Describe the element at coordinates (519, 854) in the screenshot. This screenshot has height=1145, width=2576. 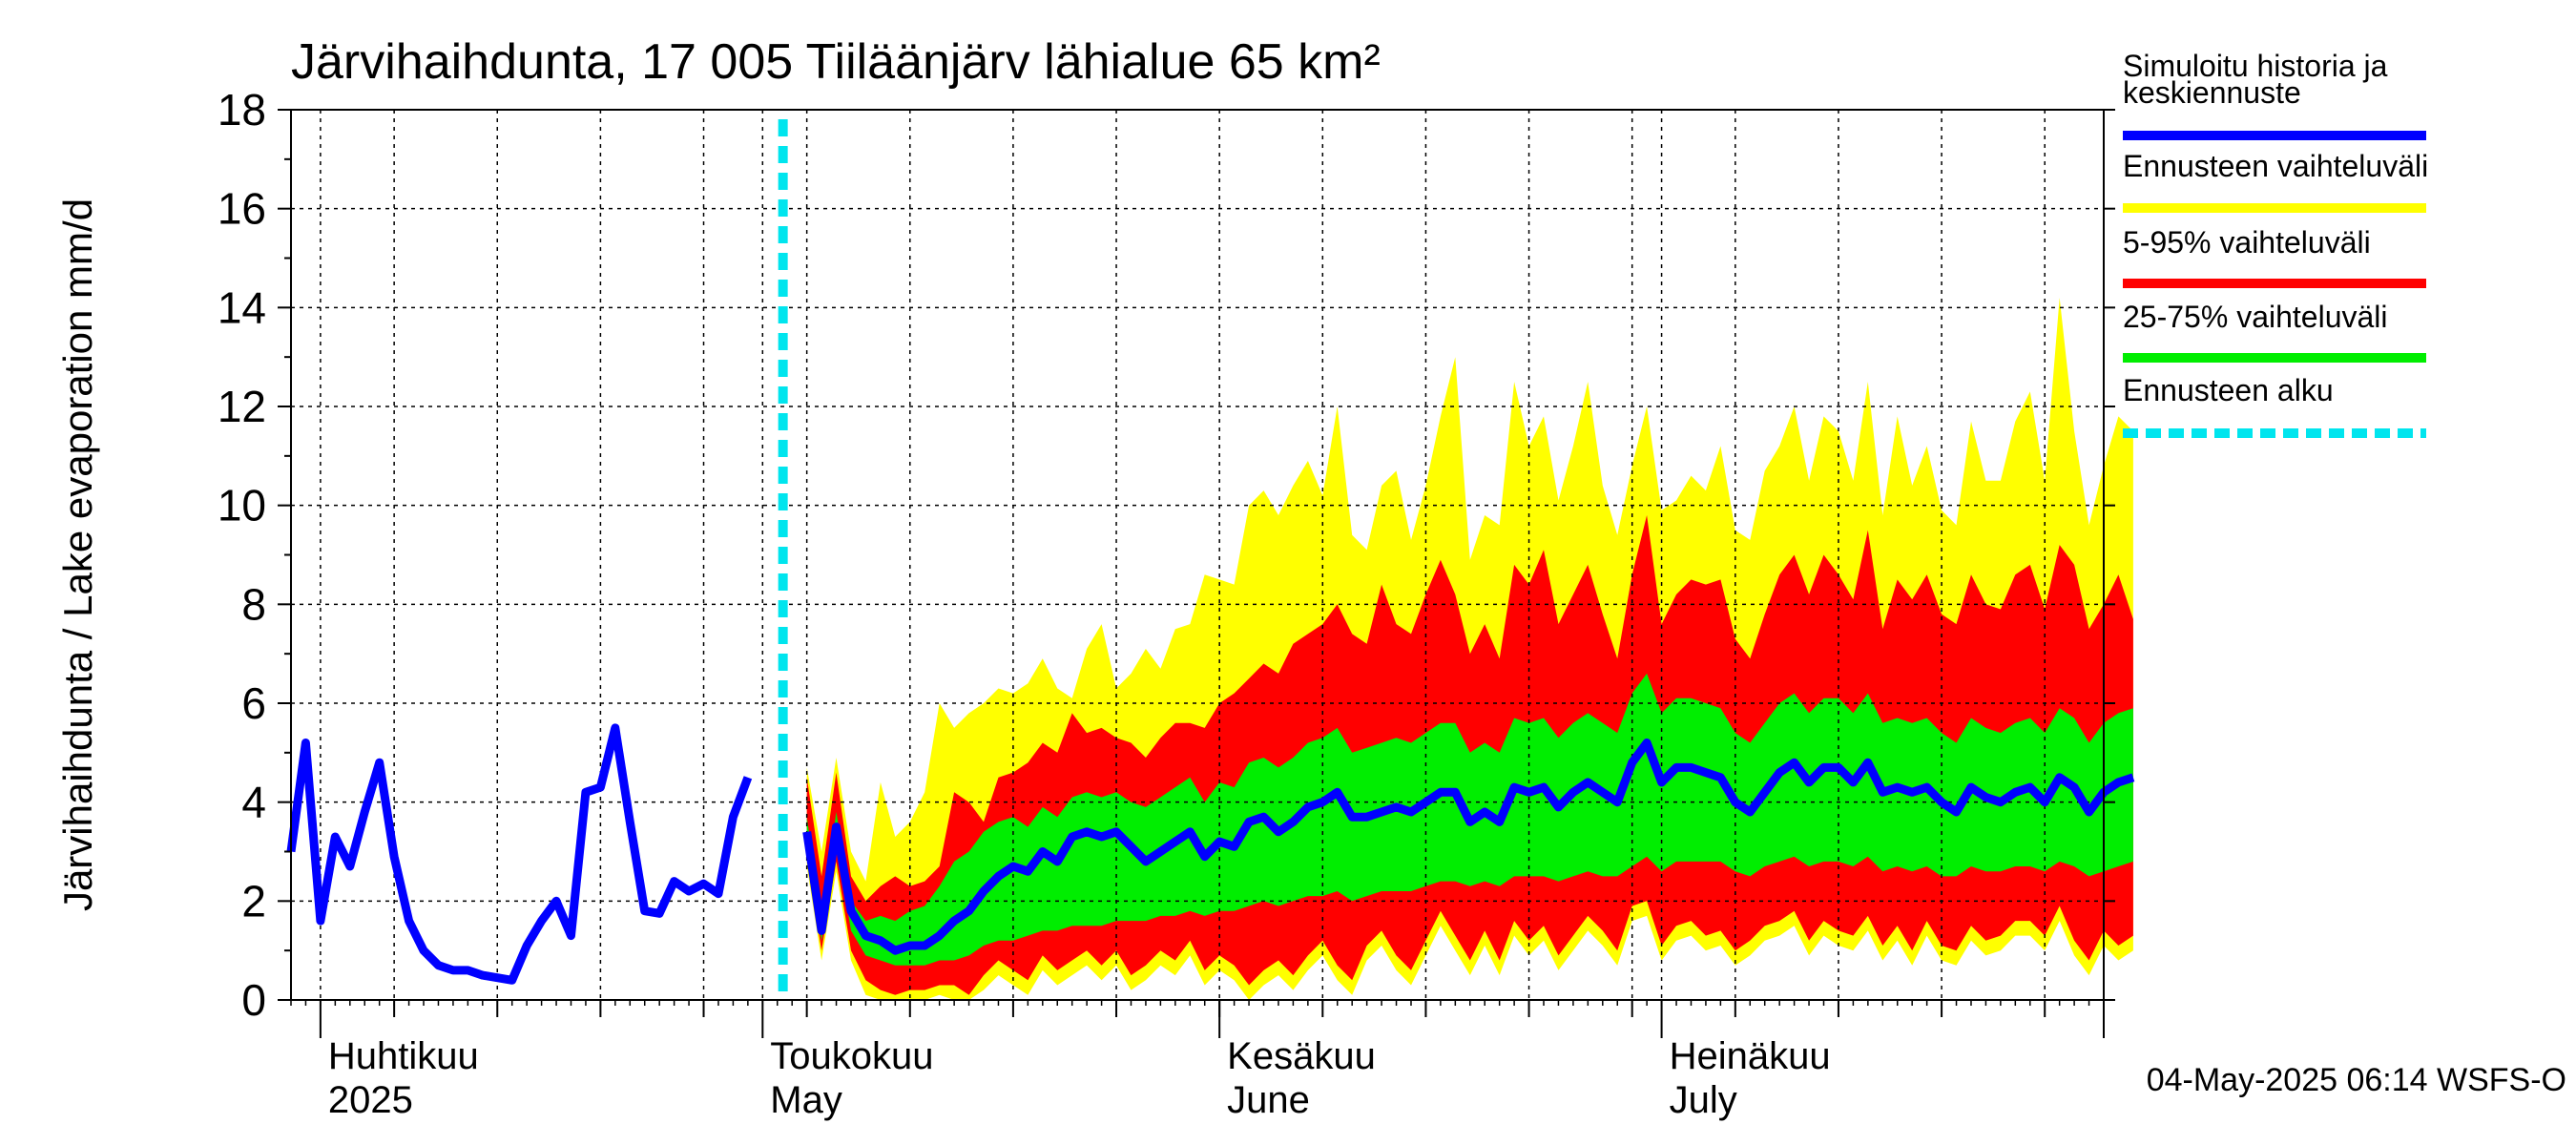
I see `history-line` at that location.